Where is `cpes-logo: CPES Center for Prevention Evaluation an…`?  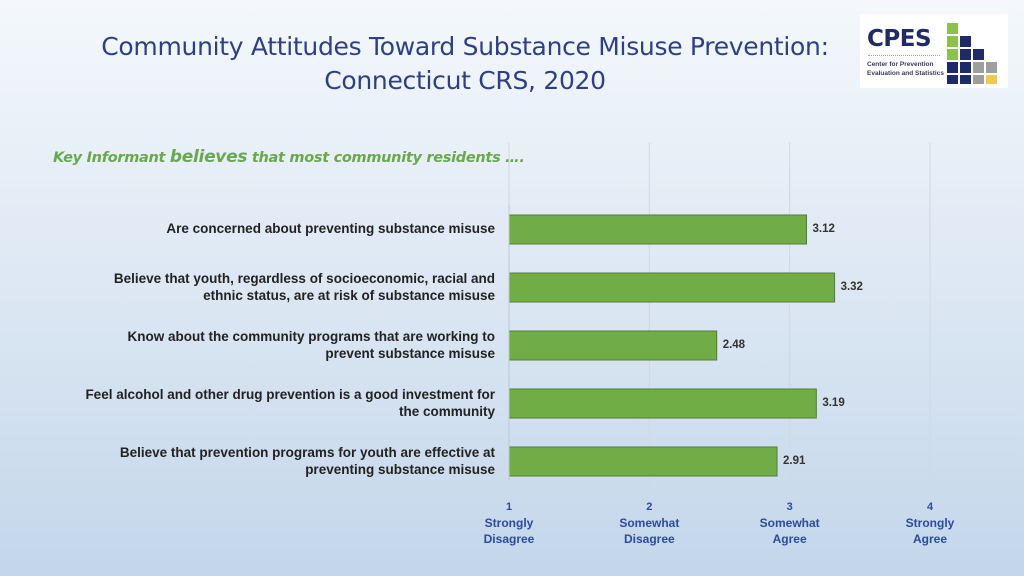 cpes-logo: CPES Center for Prevention Evaluation an… is located at coordinates (934, 51).